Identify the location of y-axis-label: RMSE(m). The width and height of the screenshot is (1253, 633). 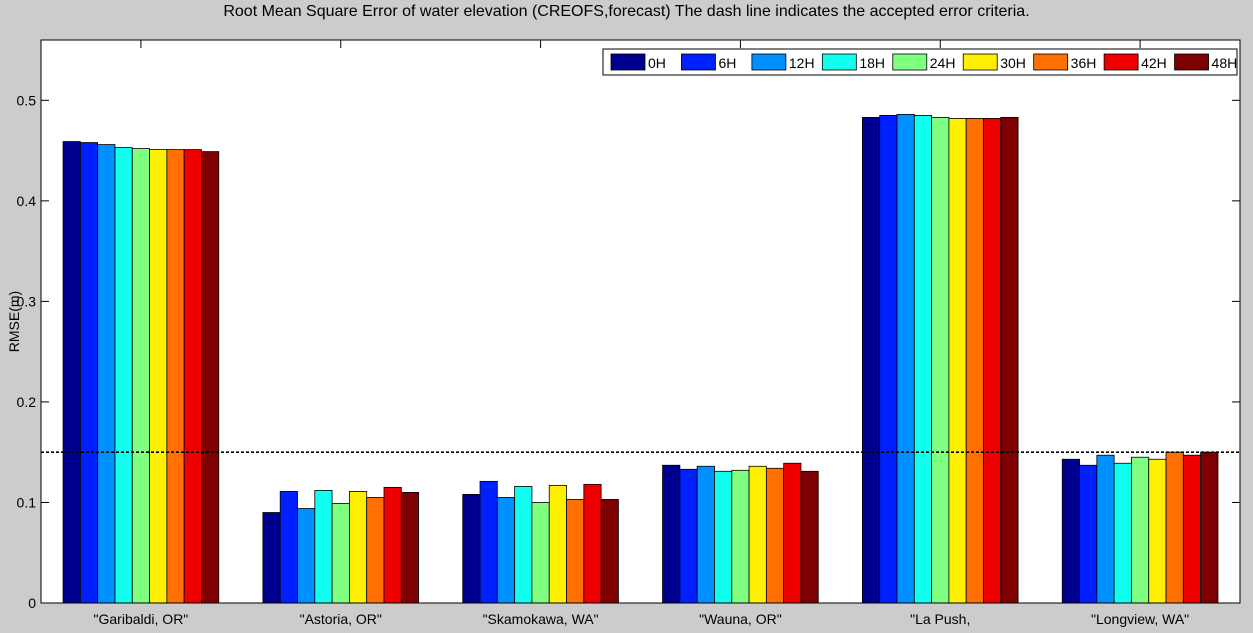
(14, 321).